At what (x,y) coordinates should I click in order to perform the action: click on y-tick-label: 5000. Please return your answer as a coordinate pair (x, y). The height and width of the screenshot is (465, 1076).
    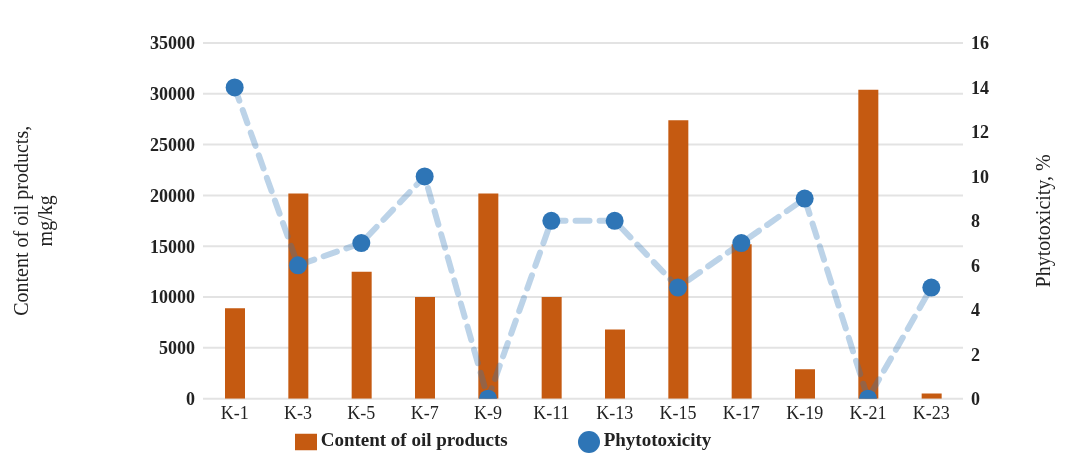
    Looking at the image, I should click on (177, 348).